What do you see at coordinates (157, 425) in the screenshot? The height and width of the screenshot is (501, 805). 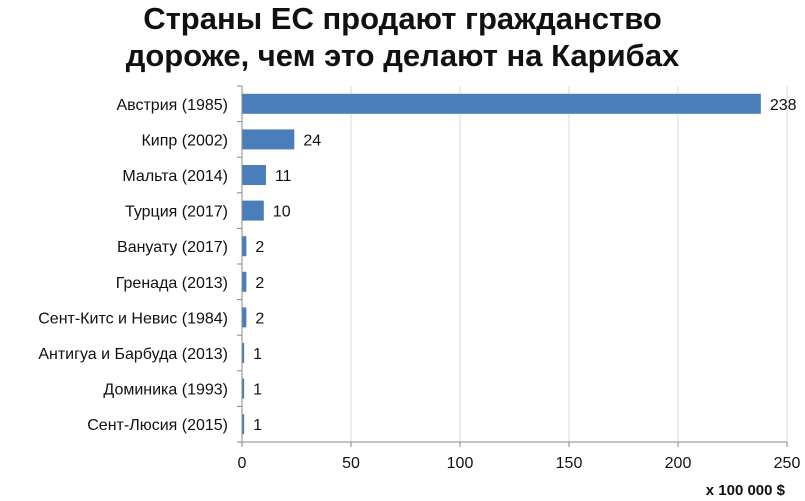 I see `category-label: Сент-Люсия (2015)` at bounding box center [157, 425].